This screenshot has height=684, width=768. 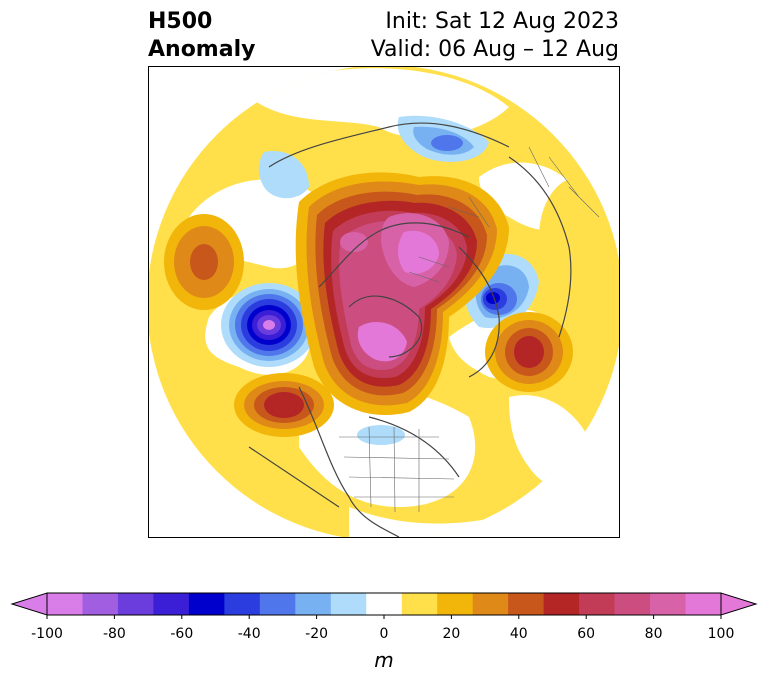 I want to click on colorbar-tick-label: -60, so click(x=182, y=634).